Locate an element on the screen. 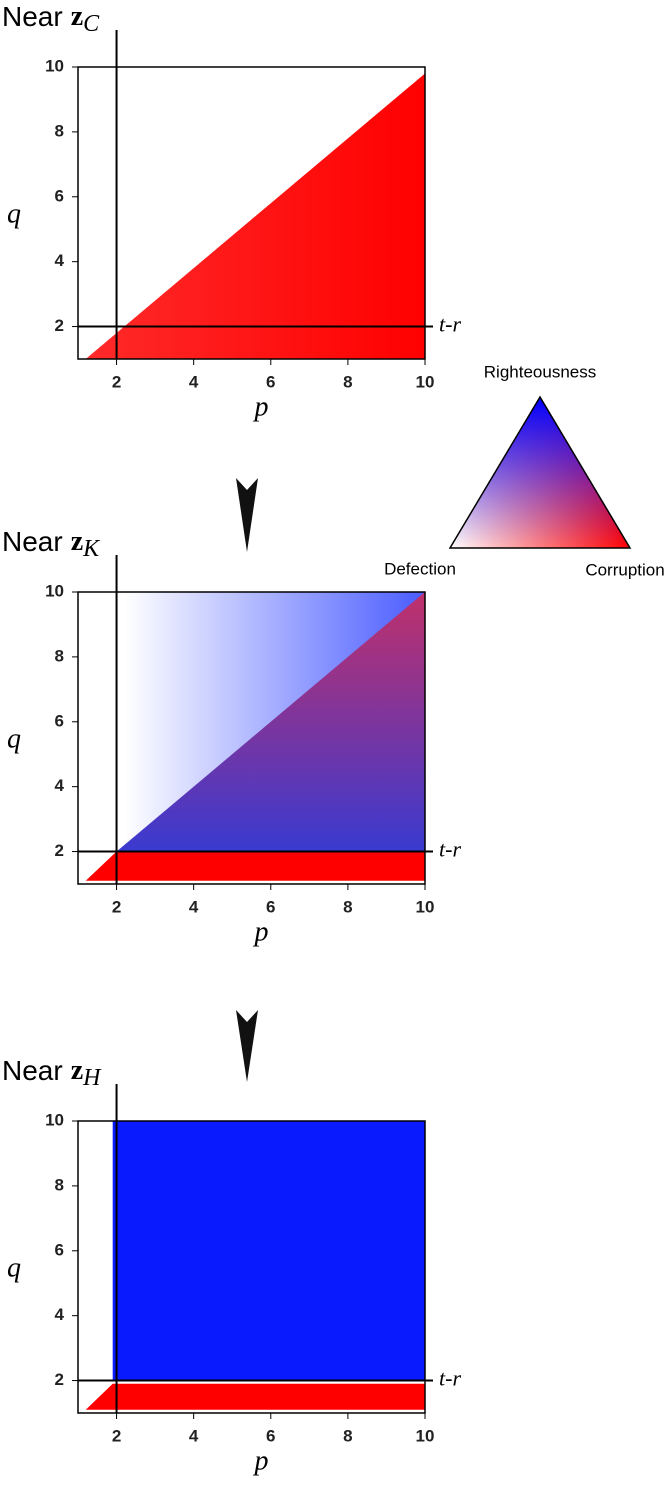 Image resolution: width=672 pixels, height=1508 pixels. ternary-legend: Righteousness Defection Corruption is located at coordinates (524, 470).